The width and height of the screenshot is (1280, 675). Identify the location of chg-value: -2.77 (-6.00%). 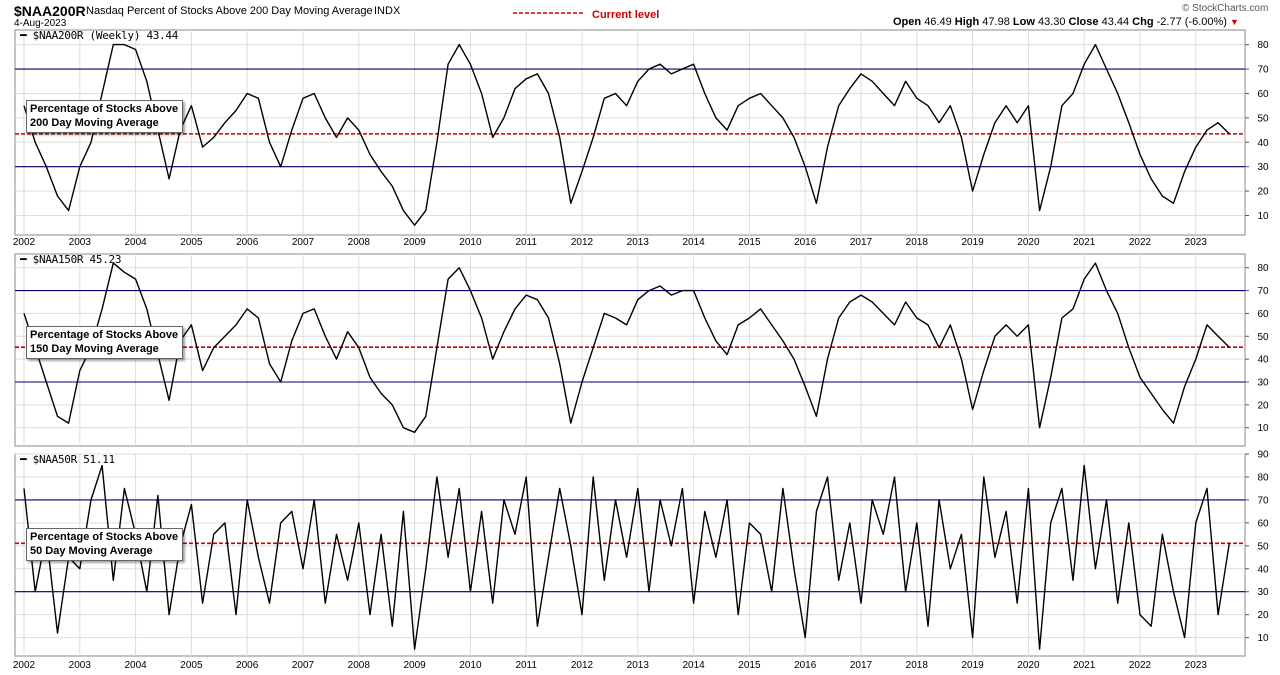
(1191, 22).